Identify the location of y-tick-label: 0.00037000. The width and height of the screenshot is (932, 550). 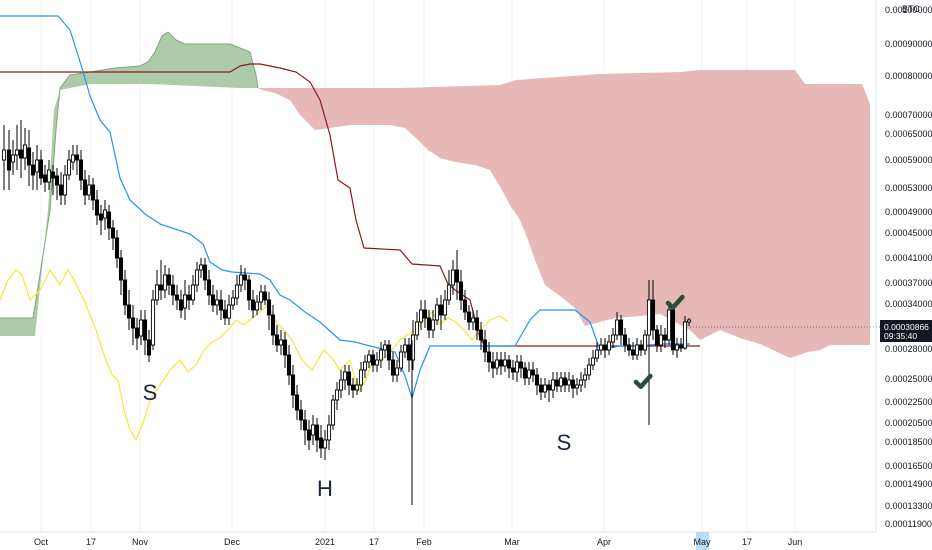
(908, 283).